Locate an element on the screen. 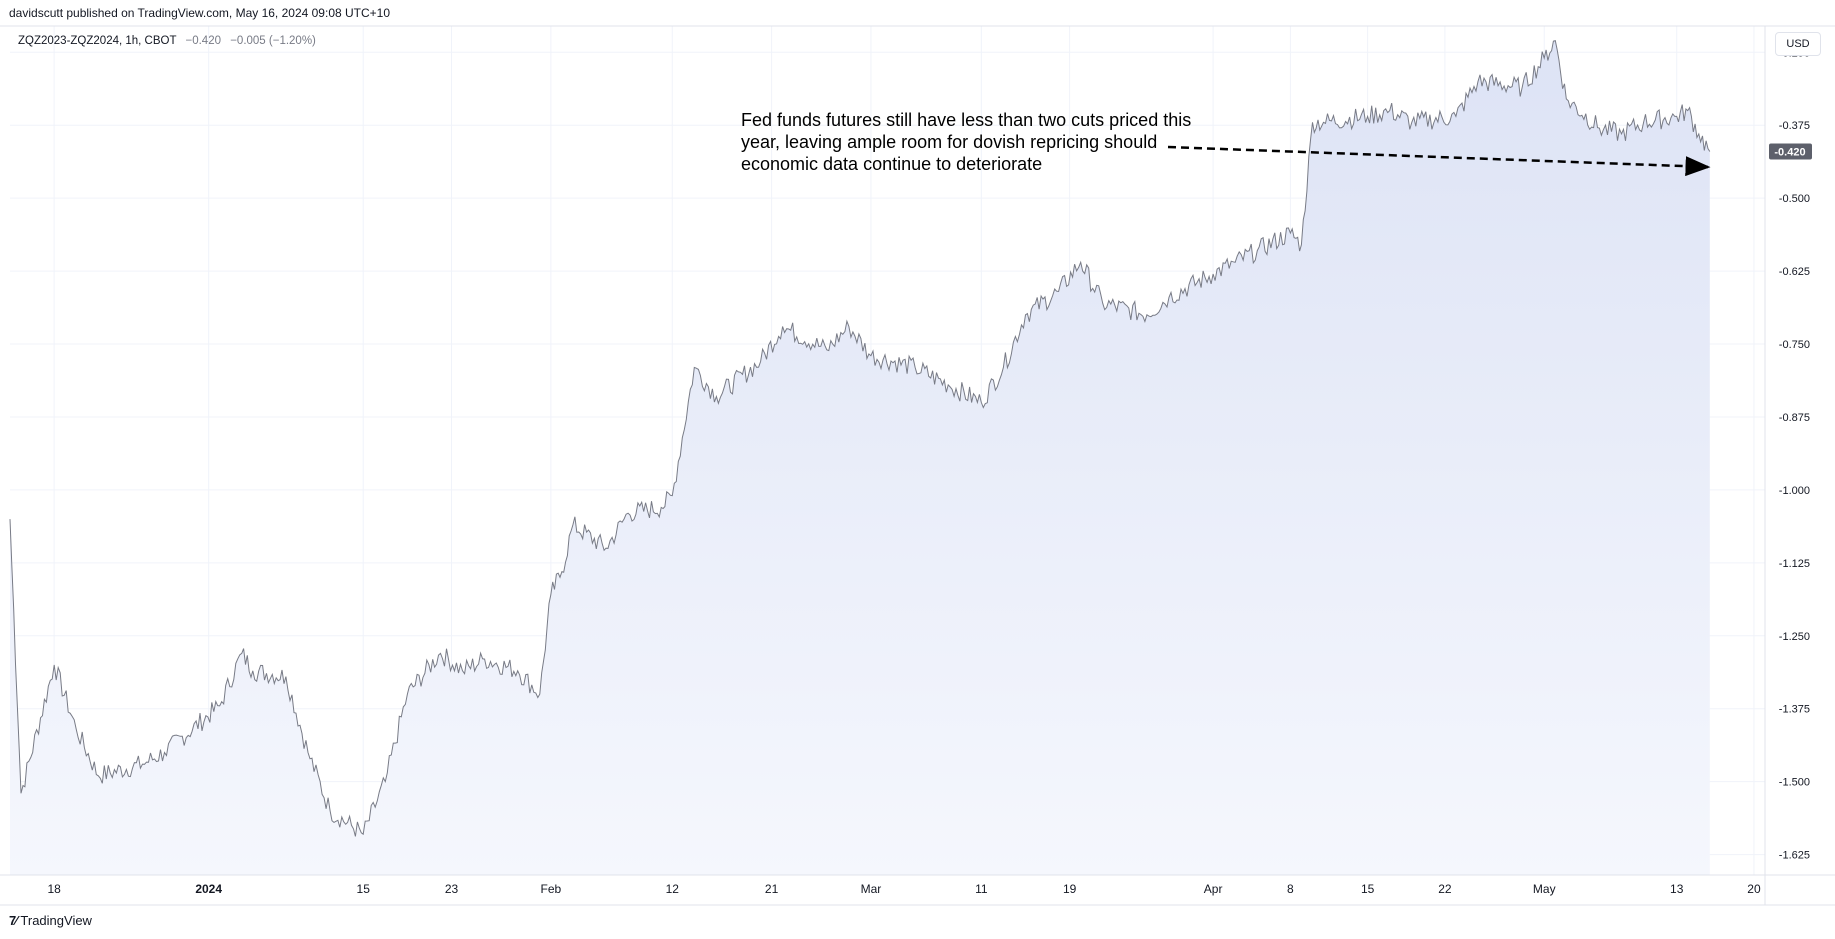 This screenshot has height=939, width=1835. y-tick-label: -1.000 is located at coordinates (1794, 491).